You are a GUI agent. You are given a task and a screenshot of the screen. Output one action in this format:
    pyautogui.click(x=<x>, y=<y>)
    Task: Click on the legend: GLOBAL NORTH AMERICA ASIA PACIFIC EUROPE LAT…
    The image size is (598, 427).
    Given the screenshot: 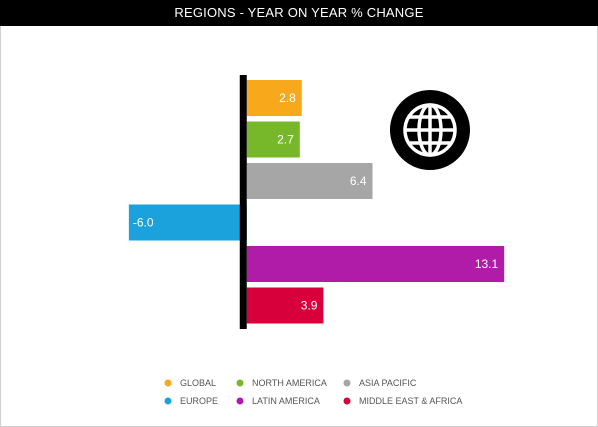 What is the action you would take?
    pyautogui.click(x=313, y=392)
    